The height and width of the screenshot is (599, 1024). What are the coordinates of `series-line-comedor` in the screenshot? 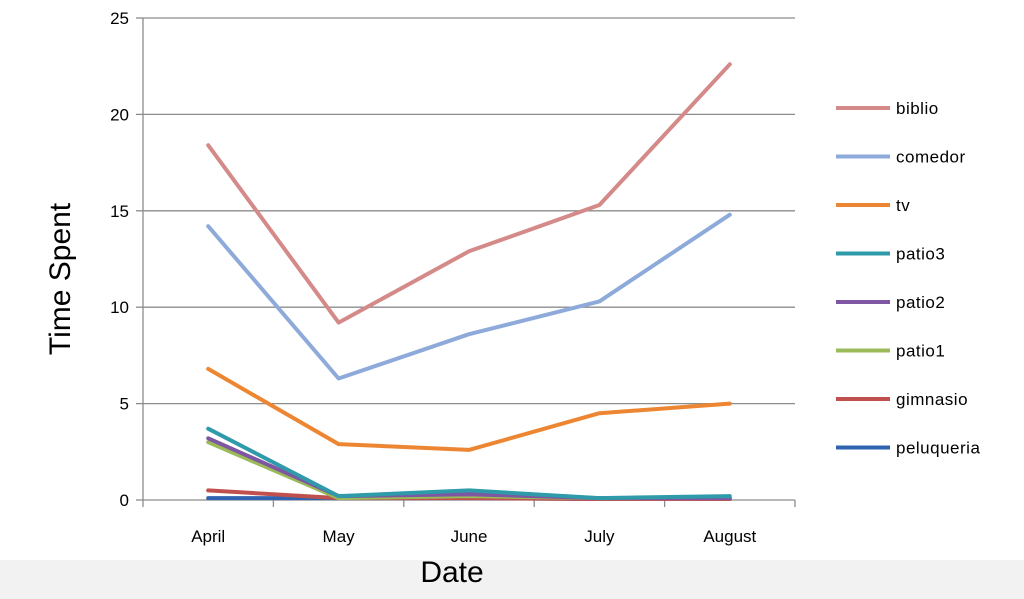 It's located at (469, 296).